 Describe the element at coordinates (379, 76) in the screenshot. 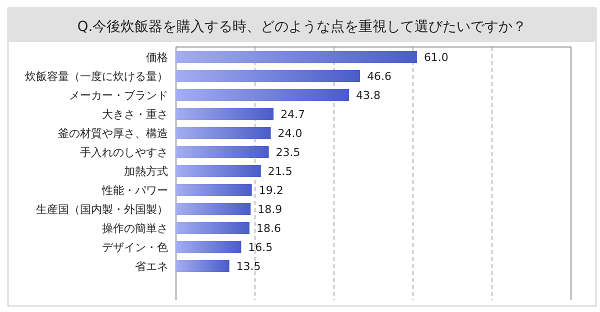

I see `data-label: 46.6` at that location.